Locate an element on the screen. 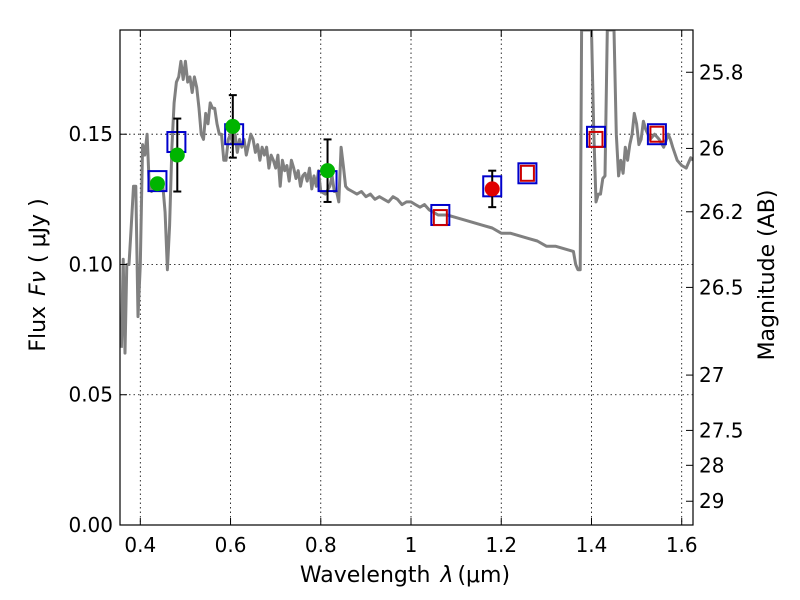 The image size is (800, 600). x-tick-label: 0.8 is located at coordinates (321, 545).